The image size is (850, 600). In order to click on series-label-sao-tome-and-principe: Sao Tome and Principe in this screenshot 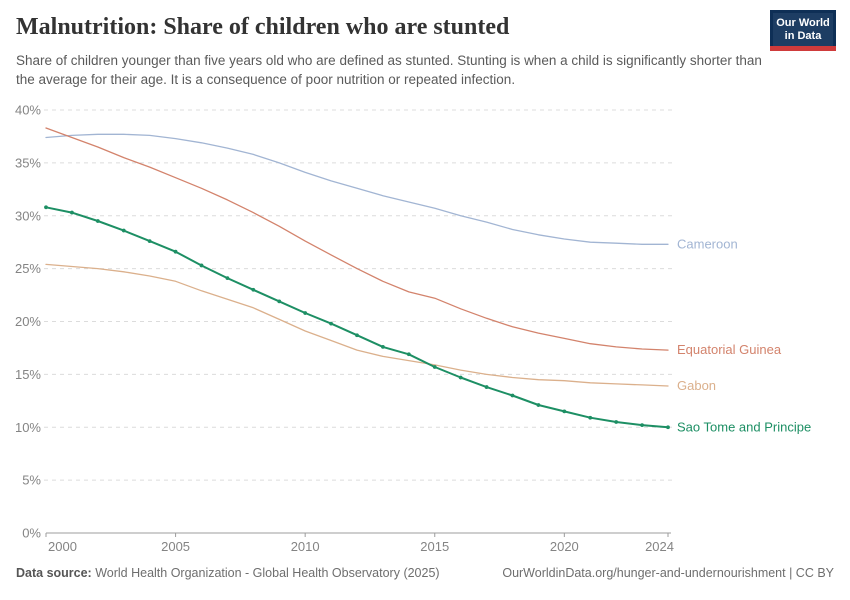, I will do `click(744, 426)`.